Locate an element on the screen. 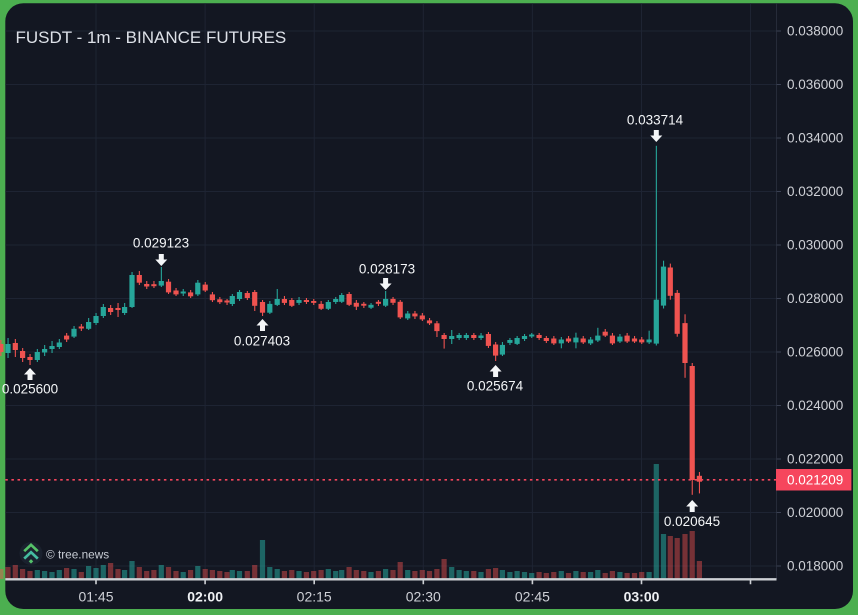 The width and height of the screenshot is (858, 615). svg-text: 0.027403 is located at coordinates (262, 341).